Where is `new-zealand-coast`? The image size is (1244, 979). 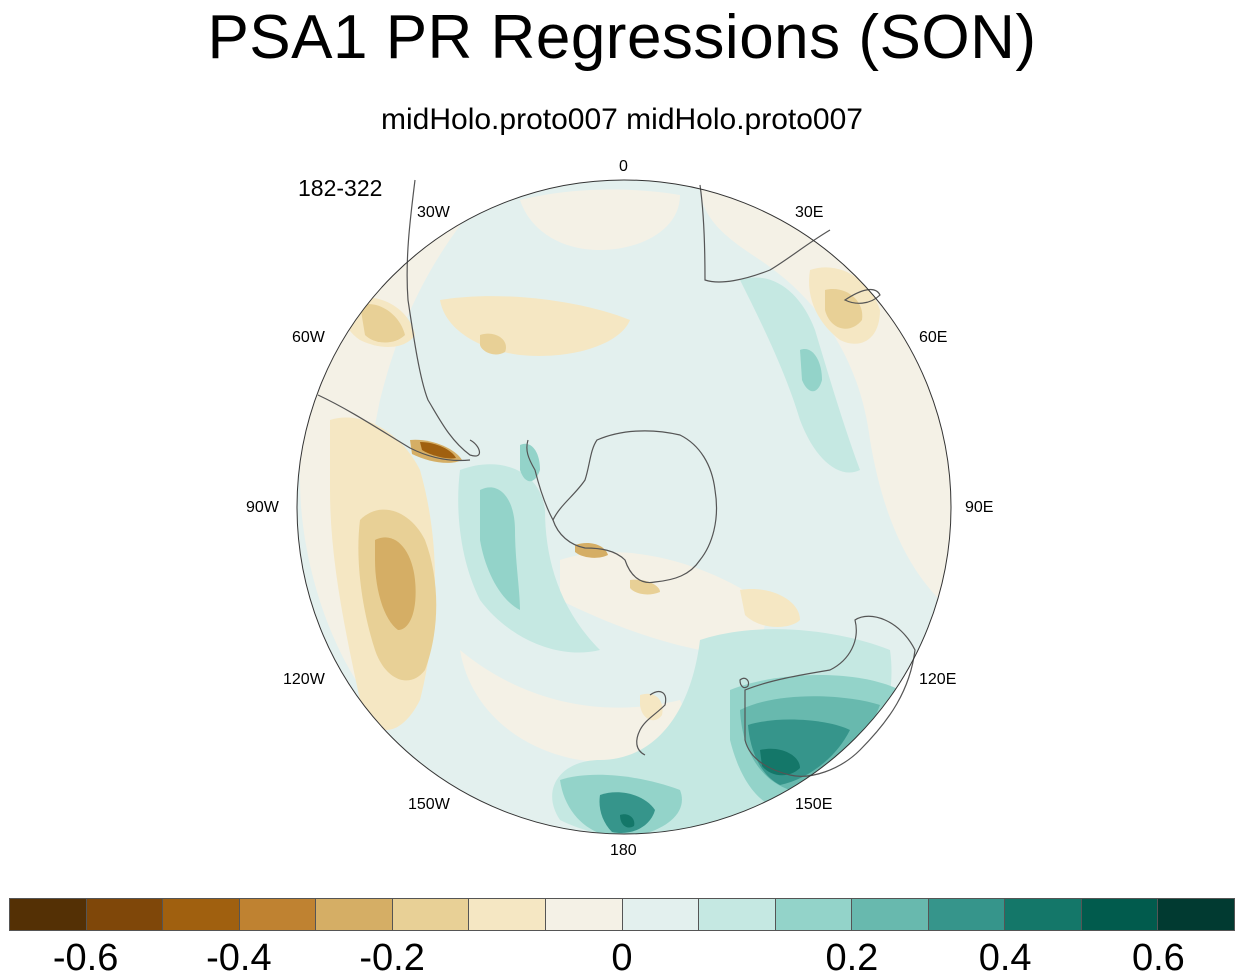 new-zealand-coast is located at coordinates (651, 723).